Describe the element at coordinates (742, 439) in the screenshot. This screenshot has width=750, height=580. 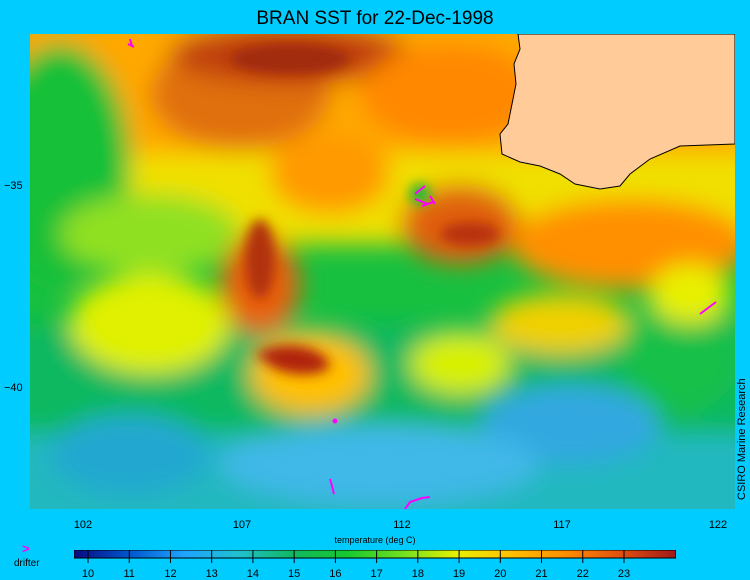
I see `credit-text: CSIRO Marine Research` at that location.